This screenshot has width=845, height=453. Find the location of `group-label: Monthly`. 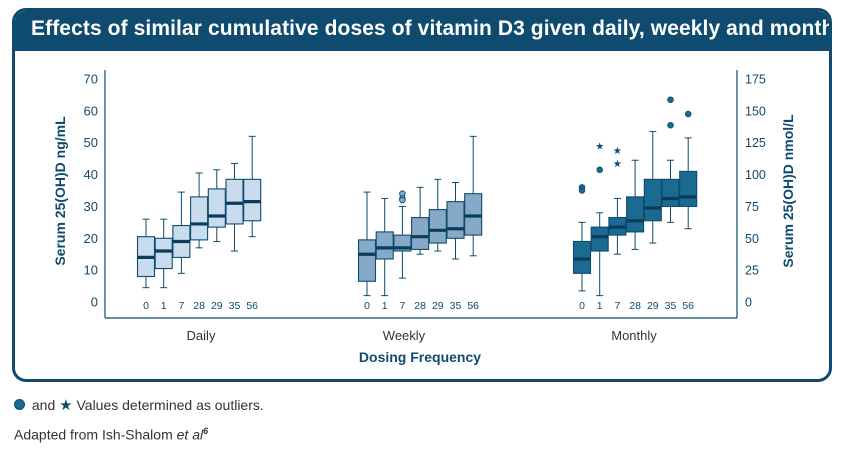

group-label: Monthly is located at coordinates (634, 335).